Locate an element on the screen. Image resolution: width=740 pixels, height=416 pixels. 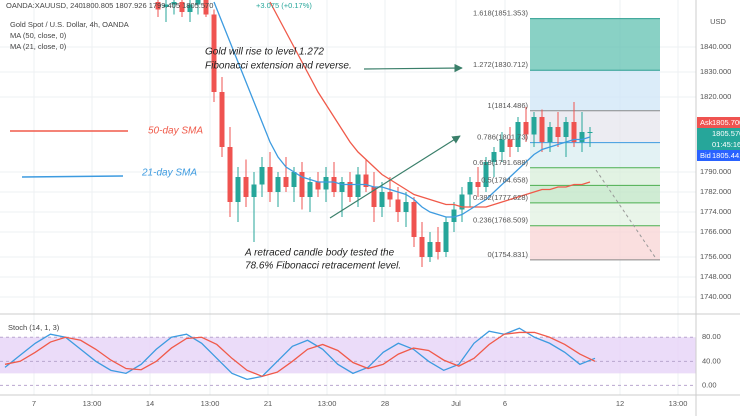
fib-label: 0.5(1784.658) is located at coordinates (504, 179).